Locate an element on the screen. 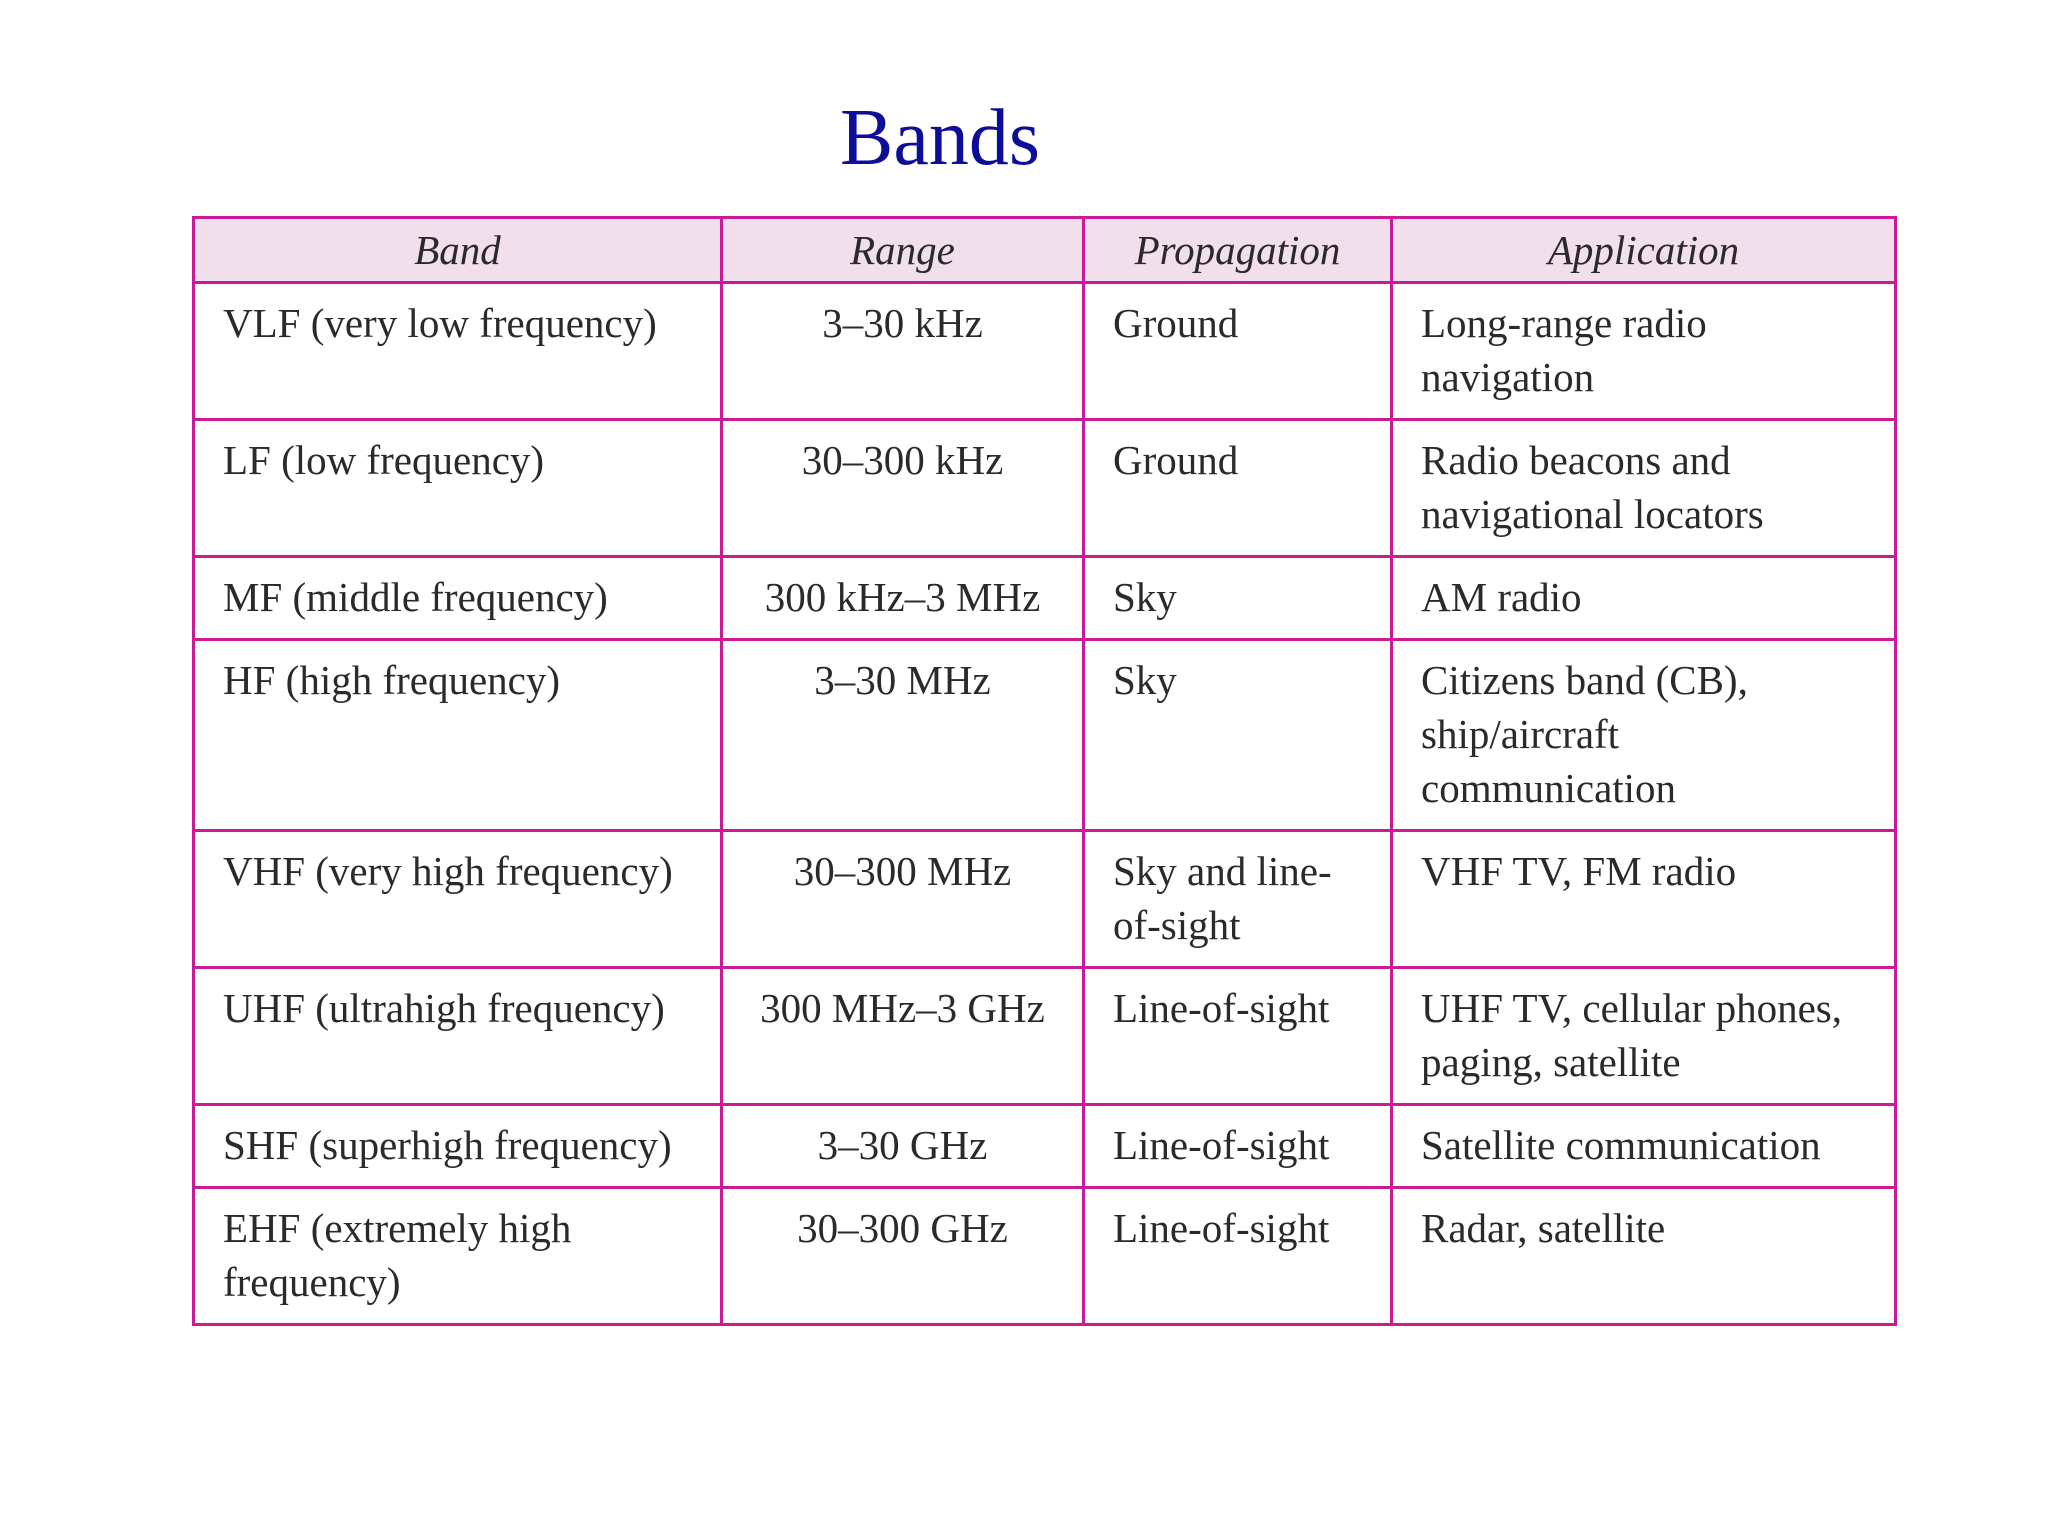  band-cell: SHF (superhigh frequency) is located at coordinates (457, 1146).